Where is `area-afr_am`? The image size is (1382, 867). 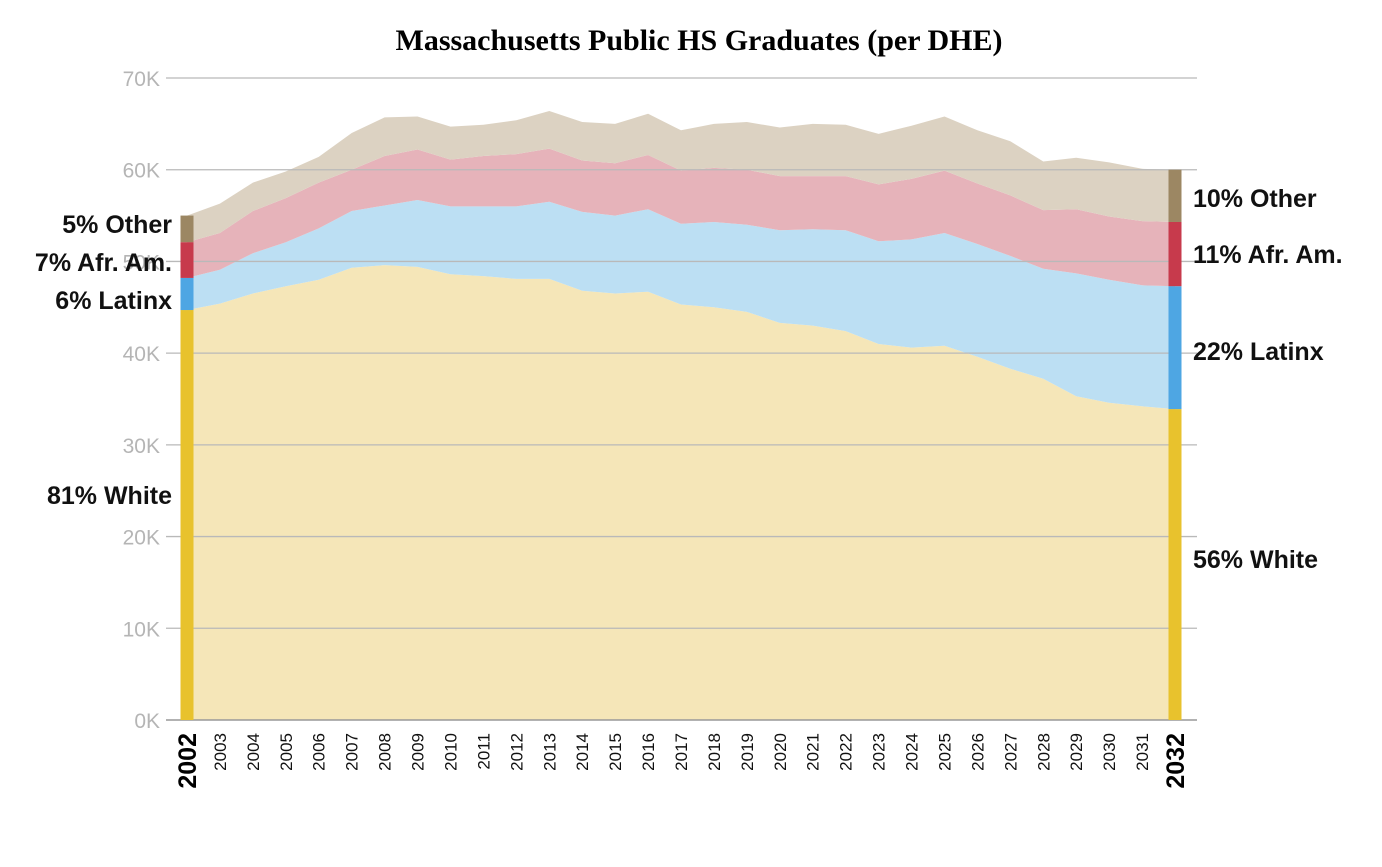
area-afr_am is located at coordinates (681, 217).